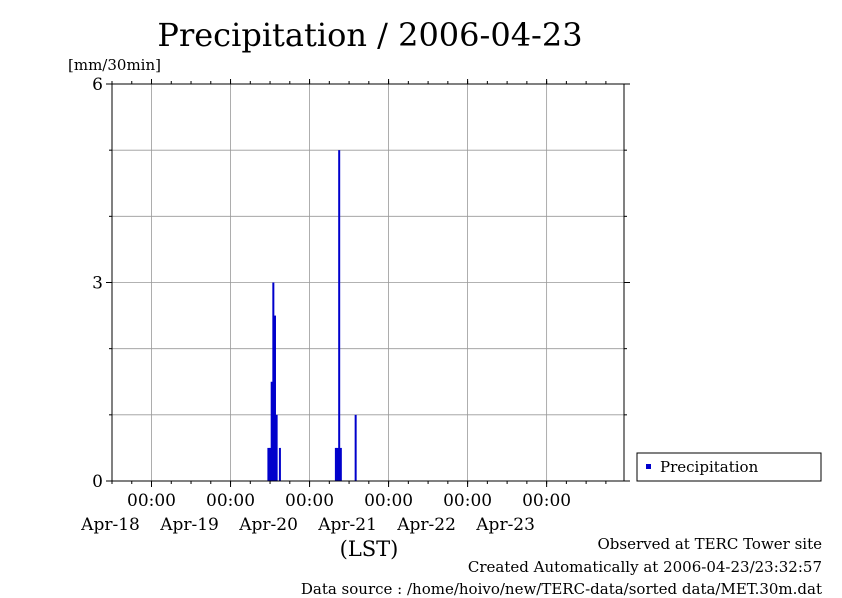  Describe the element at coordinates (312, 315) in the screenshot. I see `bars` at that location.